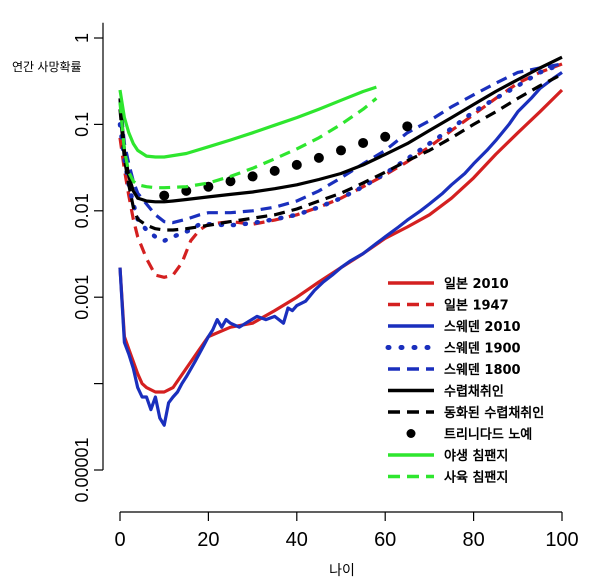 This screenshot has width=590, height=587. Describe the element at coordinates (476, 284) in the screenshot. I see `legend-label: 일본 2010` at that location.